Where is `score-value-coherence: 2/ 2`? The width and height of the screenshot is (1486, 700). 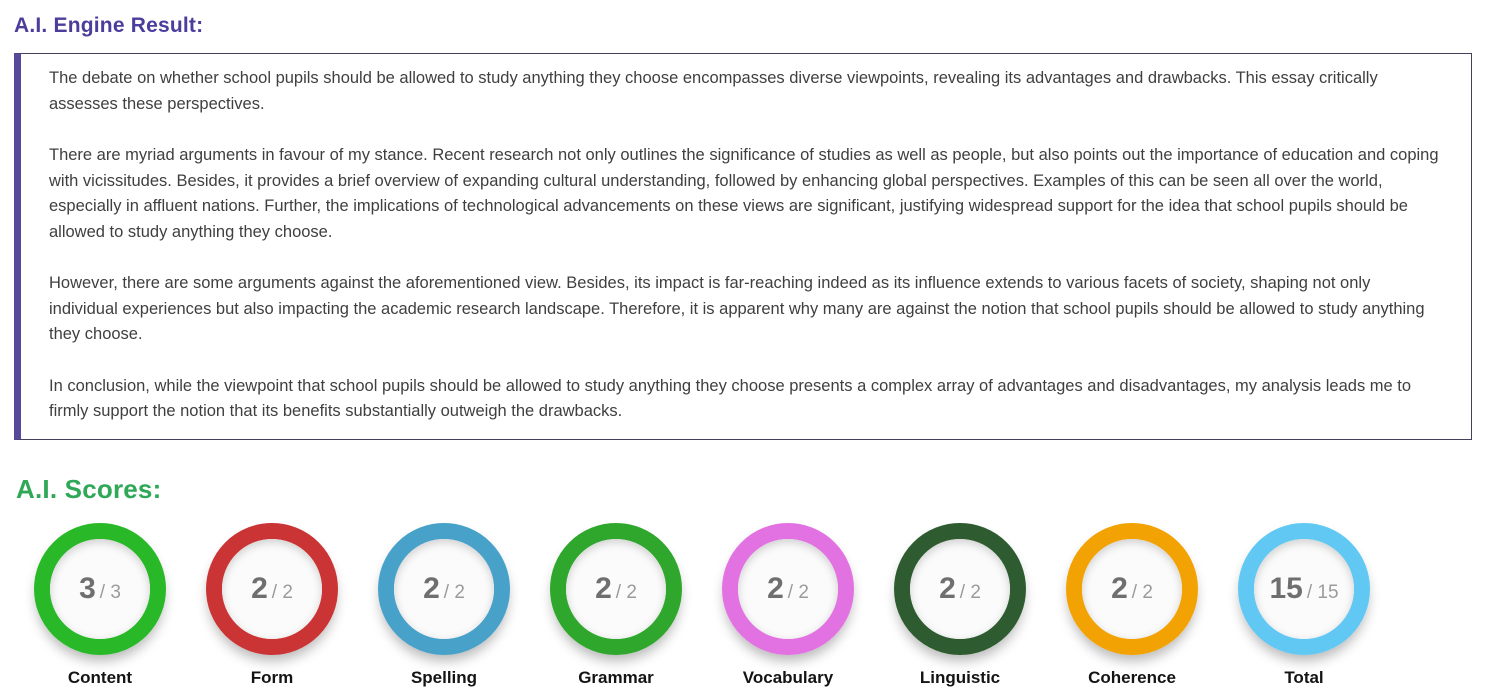
score-value-coherence: 2/ 2 is located at coordinates (1132, 588).